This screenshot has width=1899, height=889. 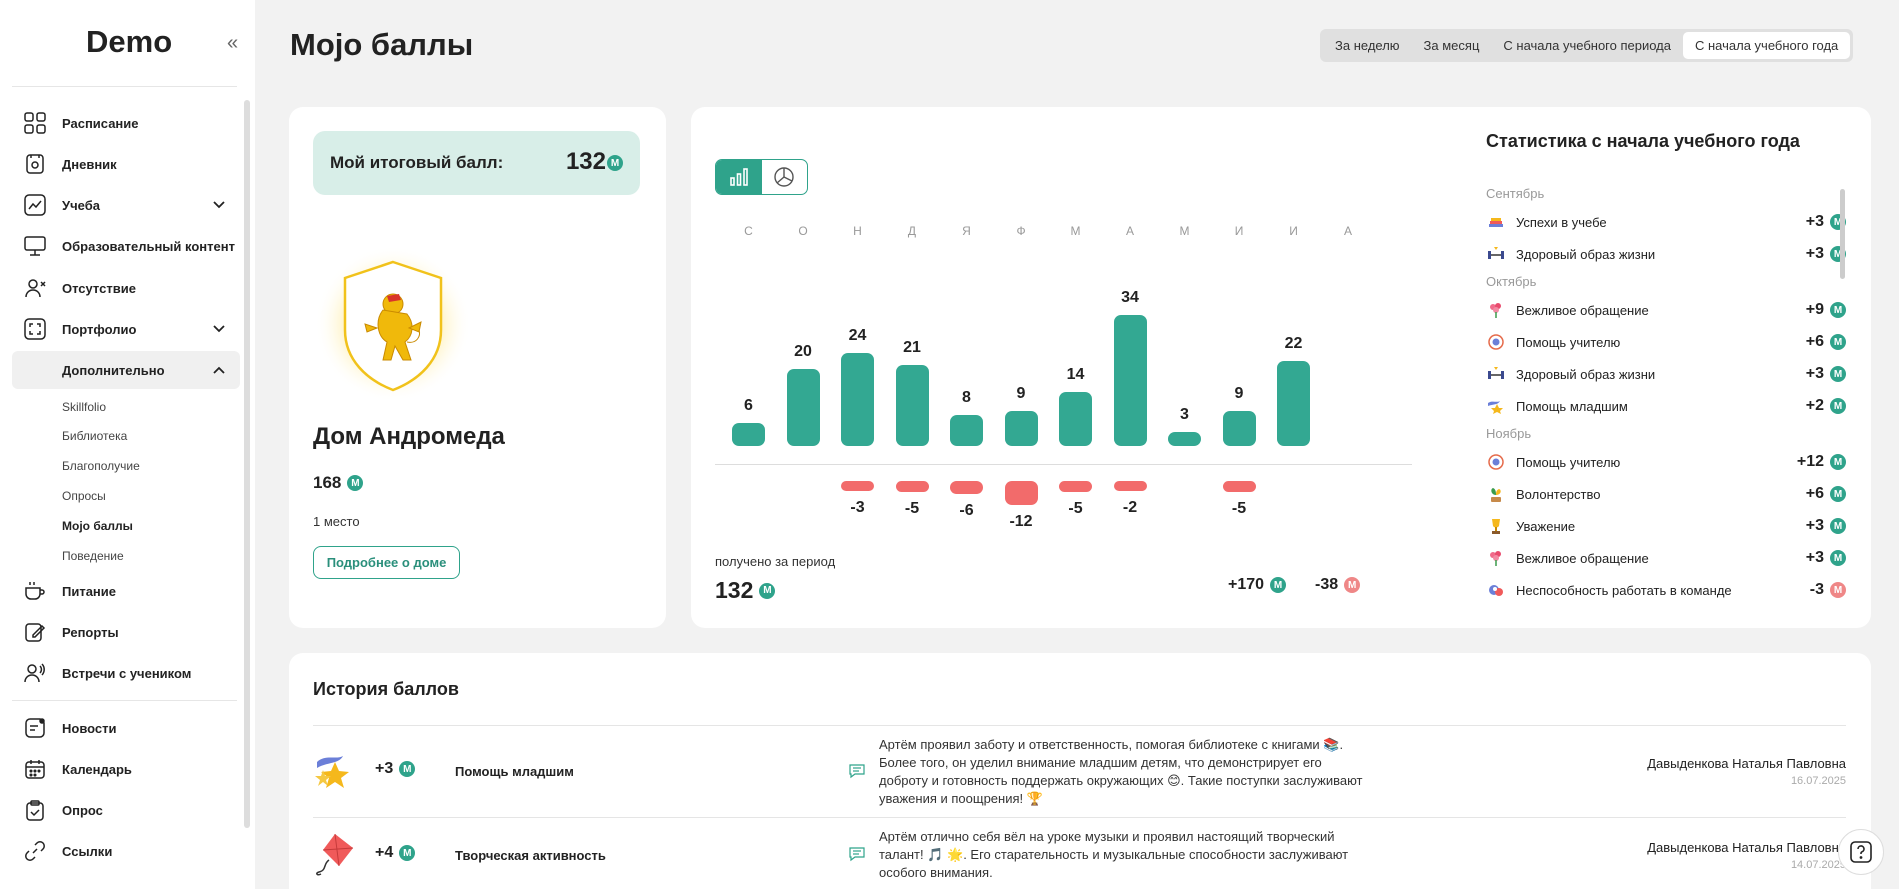 What do you see at coordinates (126, 288) in the screenshot?
I see `sidebar-item-absence: Отсутствие` at bounding box center [126, 288].